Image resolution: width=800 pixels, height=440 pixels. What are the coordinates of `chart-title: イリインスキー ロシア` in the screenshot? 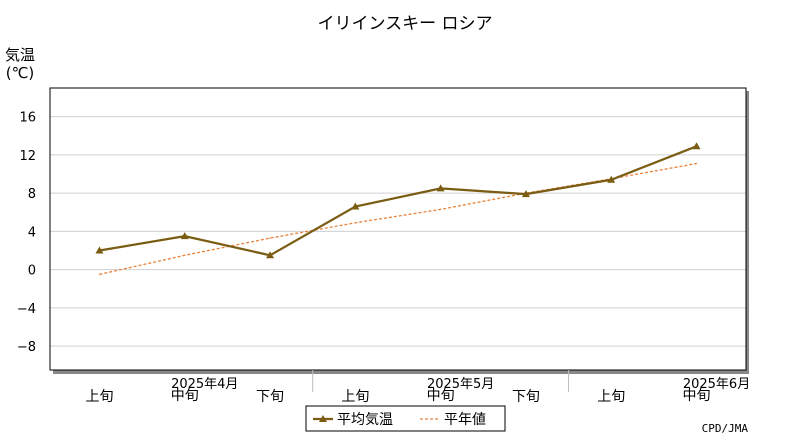 It's located at (404, 24).